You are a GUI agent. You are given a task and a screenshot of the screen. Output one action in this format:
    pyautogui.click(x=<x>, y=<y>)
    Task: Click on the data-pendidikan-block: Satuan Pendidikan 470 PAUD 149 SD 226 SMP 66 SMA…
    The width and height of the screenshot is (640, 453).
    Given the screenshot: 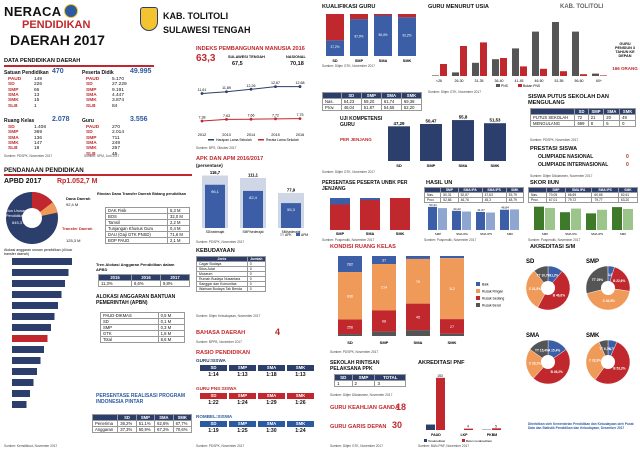 What is the action you would take?
    pyautogui.click(x=79, y=114)
    